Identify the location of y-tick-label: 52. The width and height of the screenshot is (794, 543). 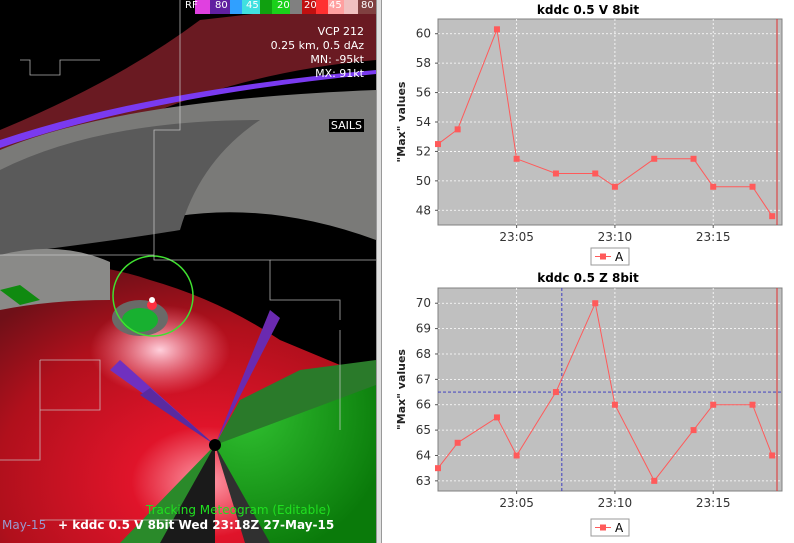
(423, 151).